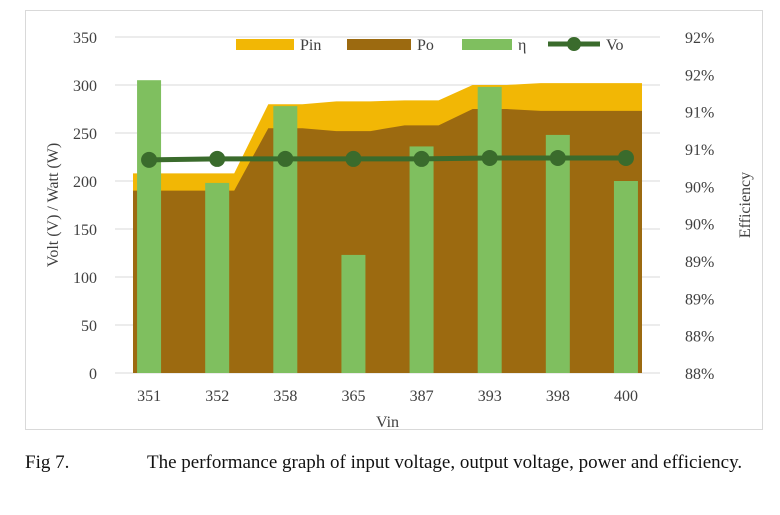  Describe the element at coordinates (490, 396) in the screenshot. I see `x-tick-label: 393` at that location.